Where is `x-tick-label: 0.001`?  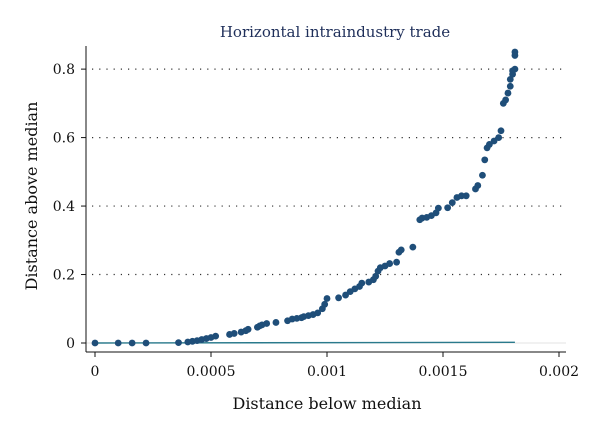
x-tick-label: 0.001 is located at coordinates (327, 372).